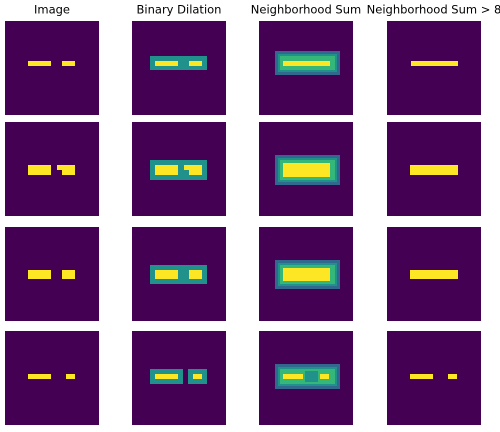 Image resolution: width=500 pixels, height=432 pixels. Describe the element at coordinates (433, 10) in the screenshot. I see `column-title: Neighborhood Sum > 8` at that location.